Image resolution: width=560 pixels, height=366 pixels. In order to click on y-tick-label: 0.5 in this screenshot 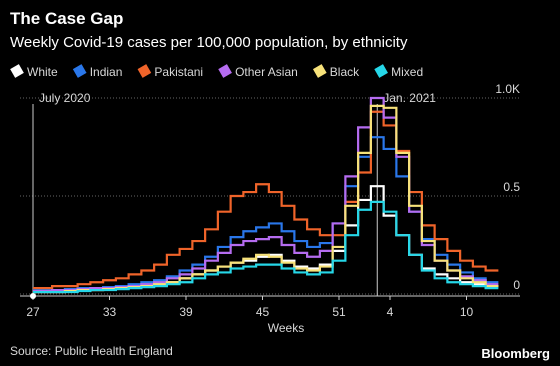, I will do `click(511, 187)`.